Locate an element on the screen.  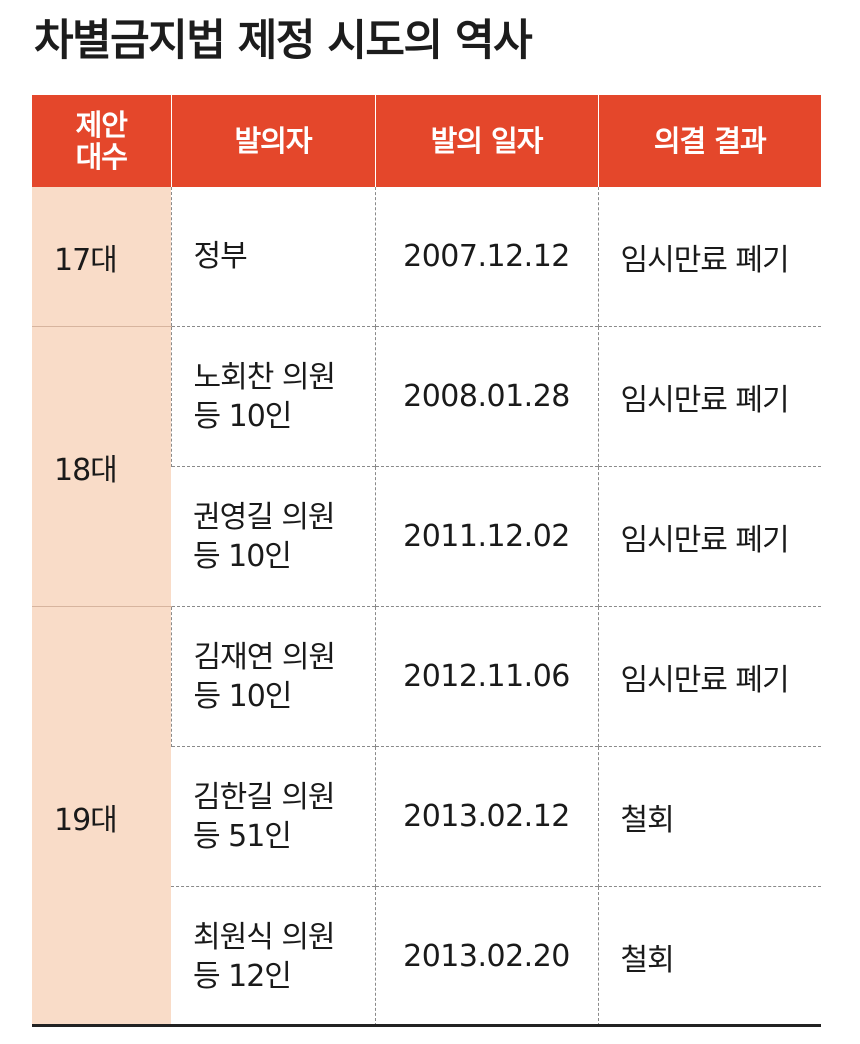
proposer-cell: 김재연 의원 등 10인 is located at coordinates (272, 676).